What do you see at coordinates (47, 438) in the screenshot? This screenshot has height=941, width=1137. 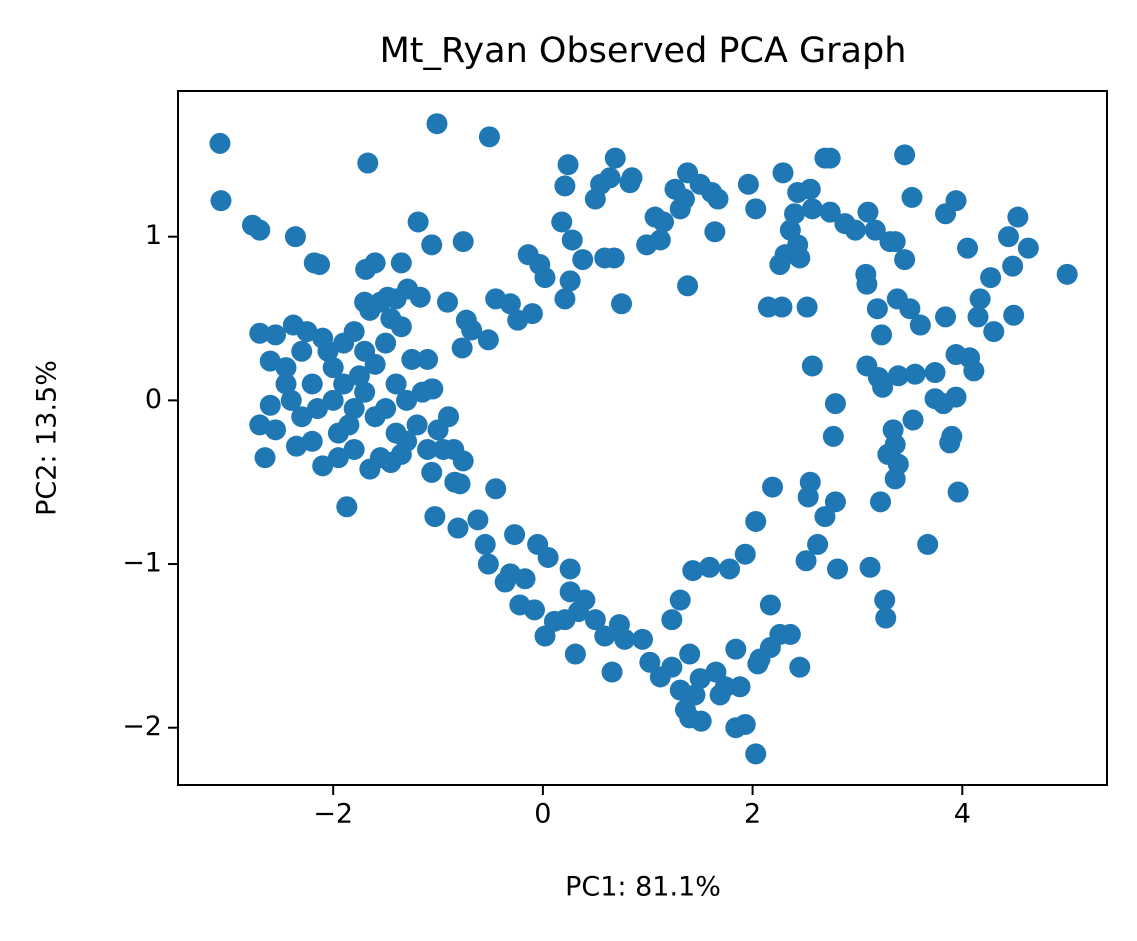 I see `y-axis-label: PC2: 13.5%` at bounding box center [47, 438].